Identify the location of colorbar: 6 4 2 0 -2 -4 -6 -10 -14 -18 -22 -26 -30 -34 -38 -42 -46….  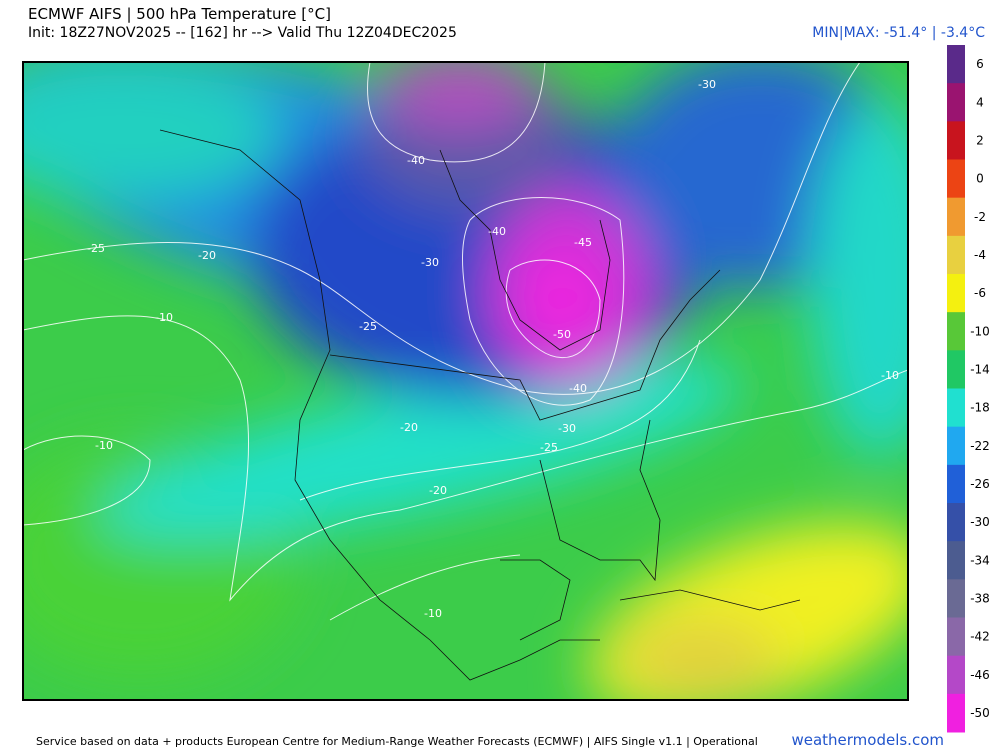
(968, 389).